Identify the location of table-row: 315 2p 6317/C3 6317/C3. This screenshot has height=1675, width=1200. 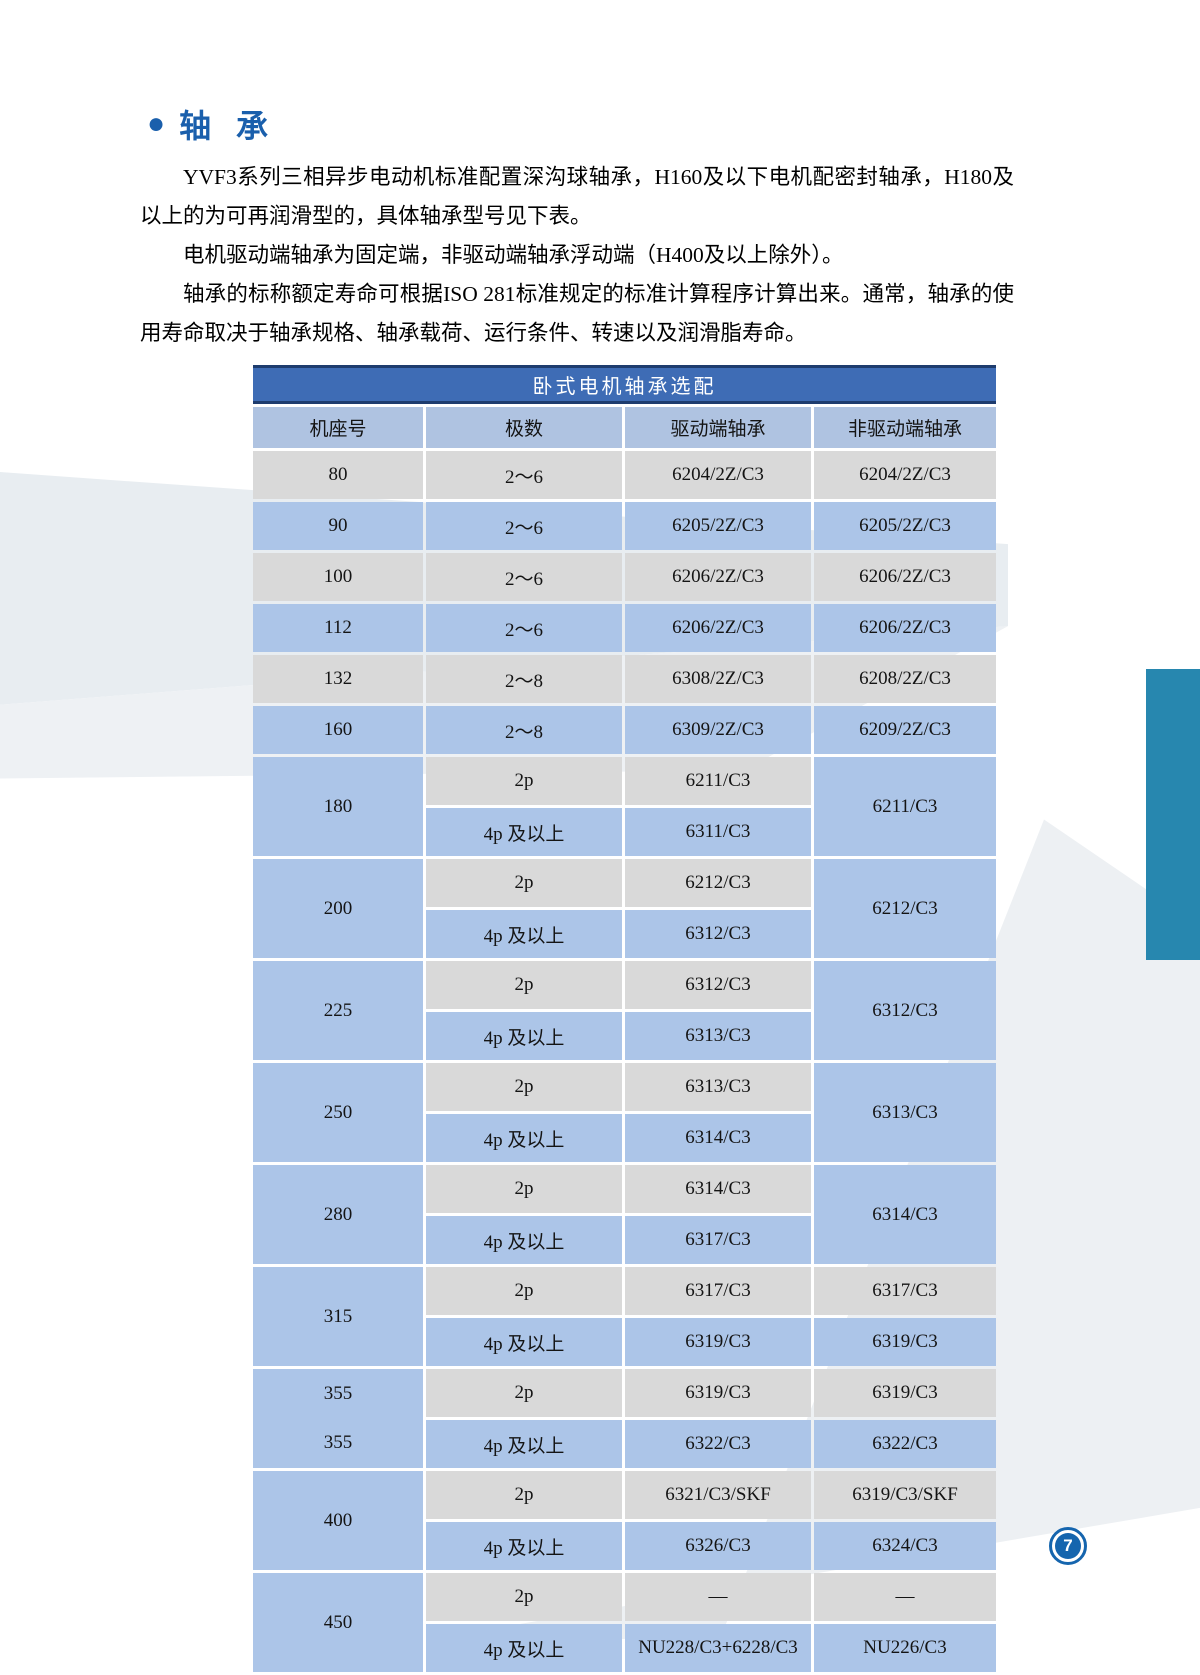
(624, 1316).